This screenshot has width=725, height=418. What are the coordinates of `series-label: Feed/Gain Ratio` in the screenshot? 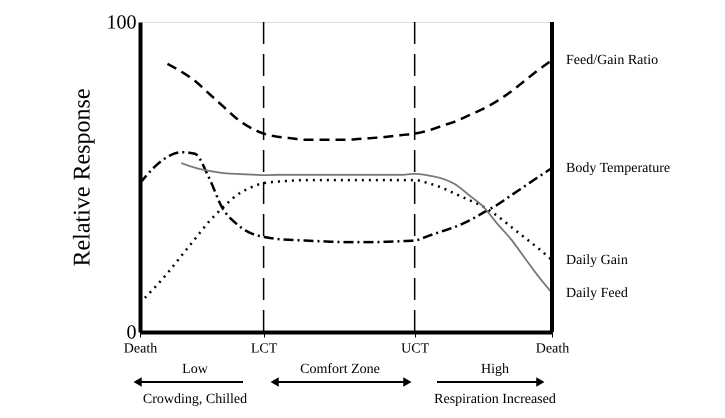 It's located at (612, 60).